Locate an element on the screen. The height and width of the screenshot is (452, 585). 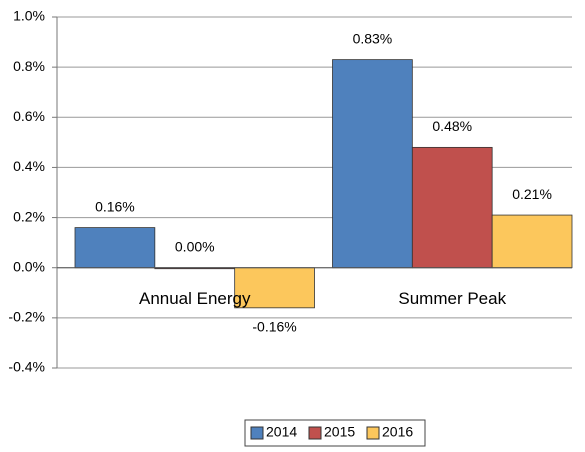
value-label: 0.83% is located at coordinates (373, 38).